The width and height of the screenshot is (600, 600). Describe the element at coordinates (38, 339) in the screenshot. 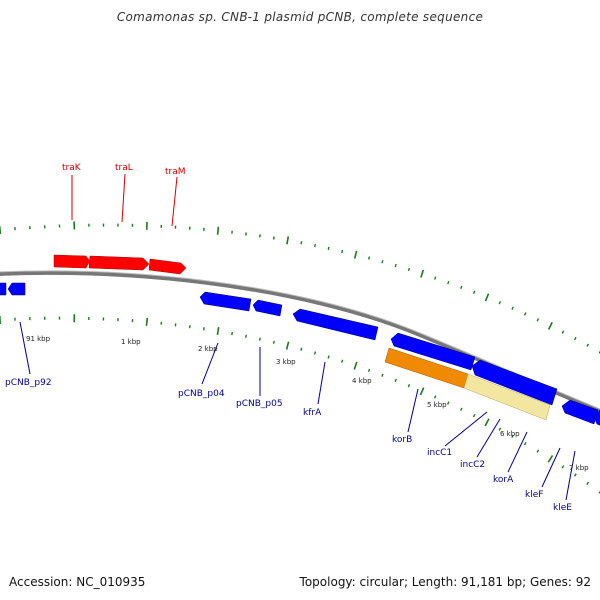

I see `kbp-label-91: 91 kbp` at that location.